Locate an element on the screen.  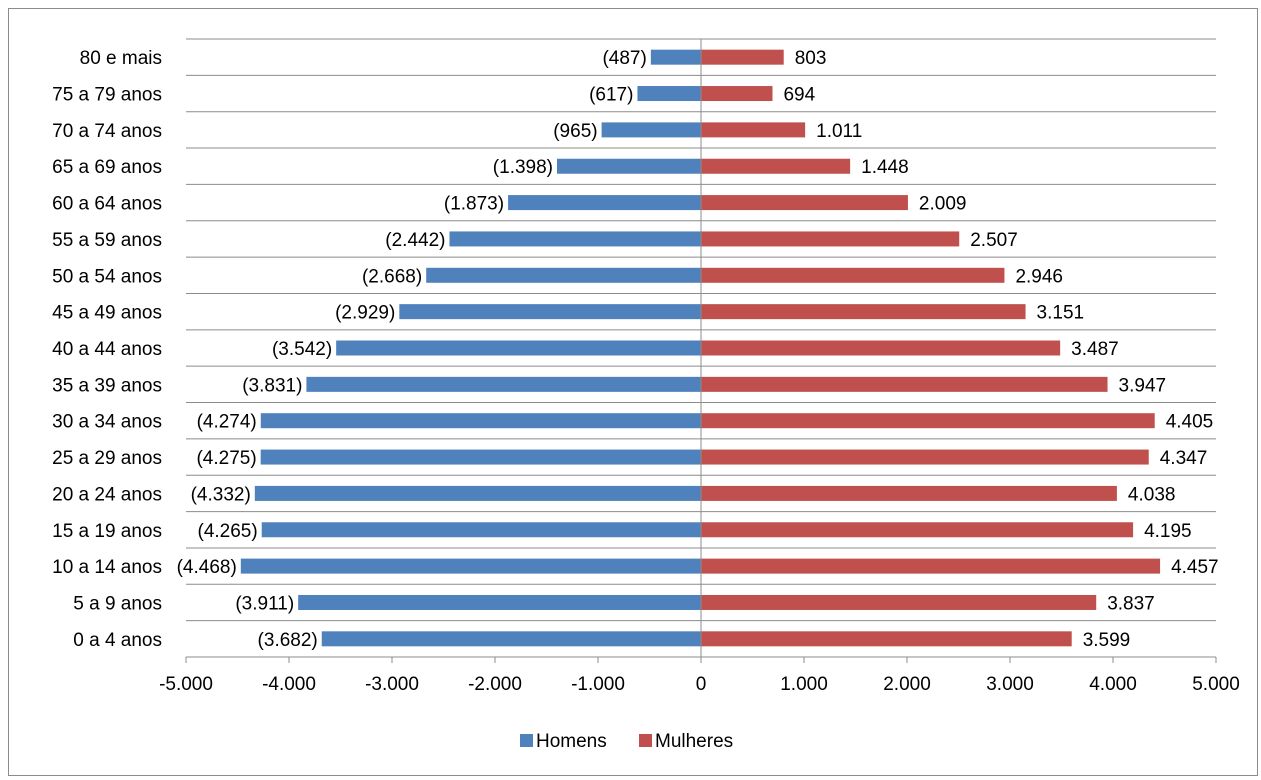
x-tick-label: 4.000 is located at coordinates (1113, 684).